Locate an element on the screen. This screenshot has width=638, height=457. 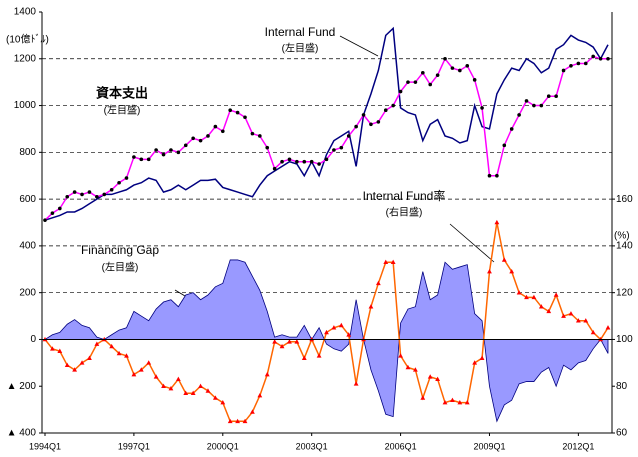
annotation-note: (右目盛) is located at coordinates (404, 212).